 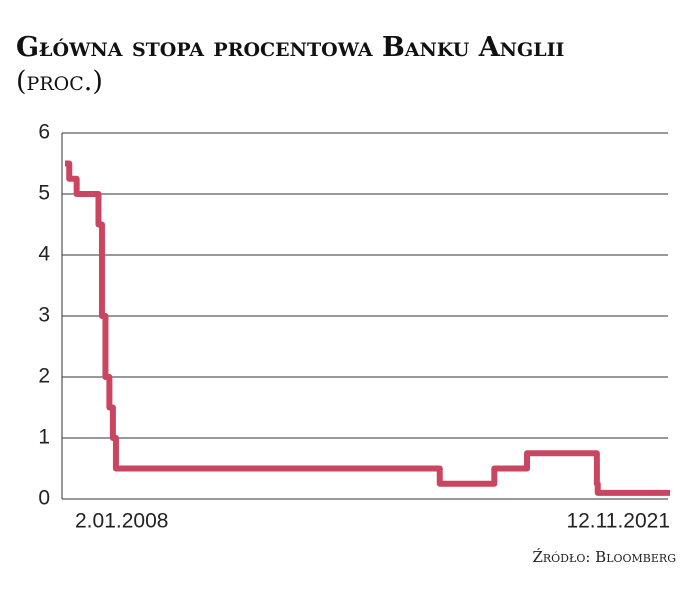 What do you see at coordinates (44, 498) in the screenshot?
I see `y-tick-label: 0` at bounding box center [44, 498].